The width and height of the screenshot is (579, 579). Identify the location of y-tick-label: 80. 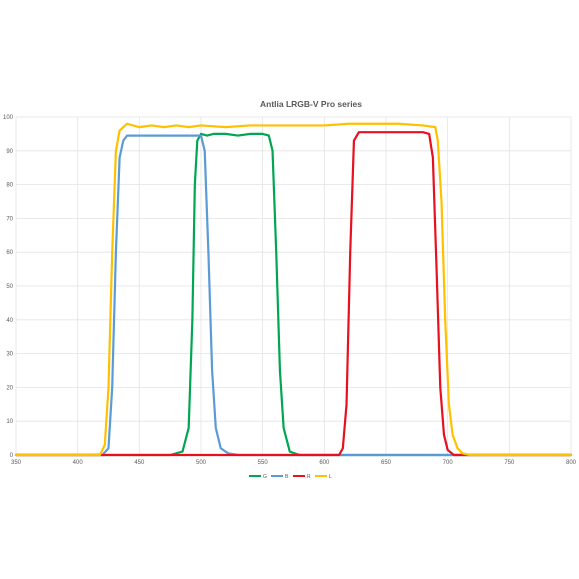
(9, 186).